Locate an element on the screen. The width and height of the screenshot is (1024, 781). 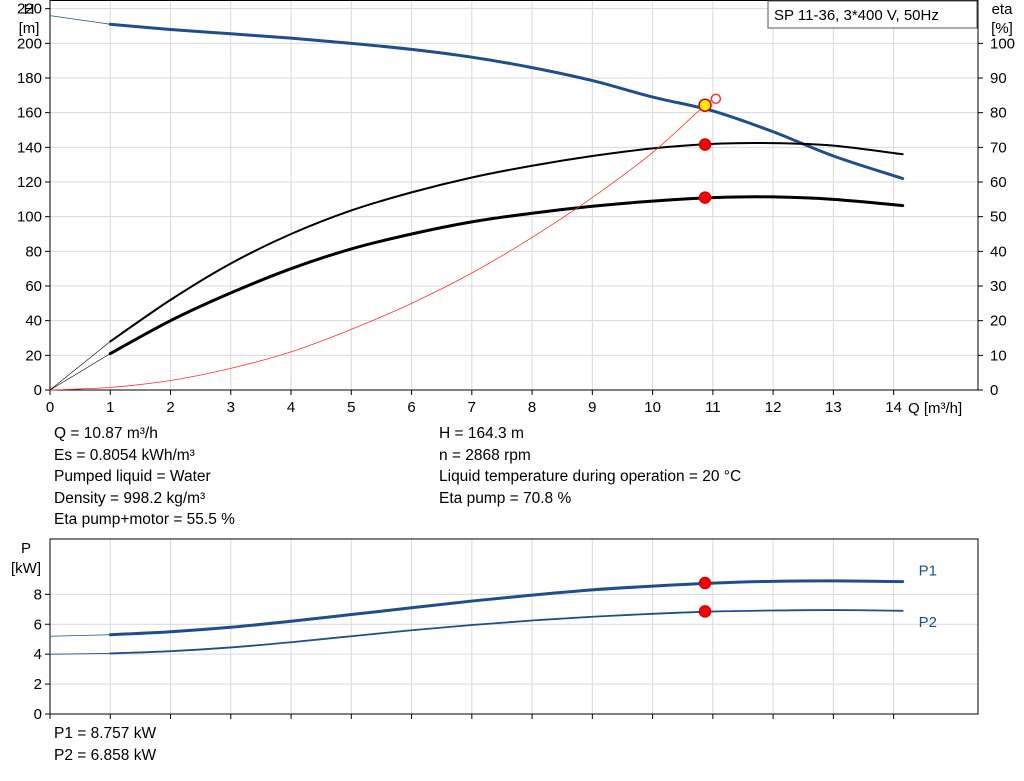
x-tick-label: 0 is located at coordinates (50, 407).